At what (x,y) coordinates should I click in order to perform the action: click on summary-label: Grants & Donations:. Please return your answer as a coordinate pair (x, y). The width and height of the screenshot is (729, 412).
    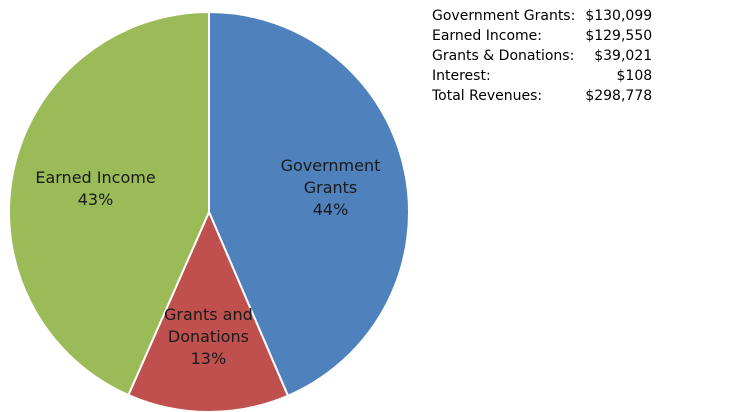
    Looking at the image, I should click on (503, 56).